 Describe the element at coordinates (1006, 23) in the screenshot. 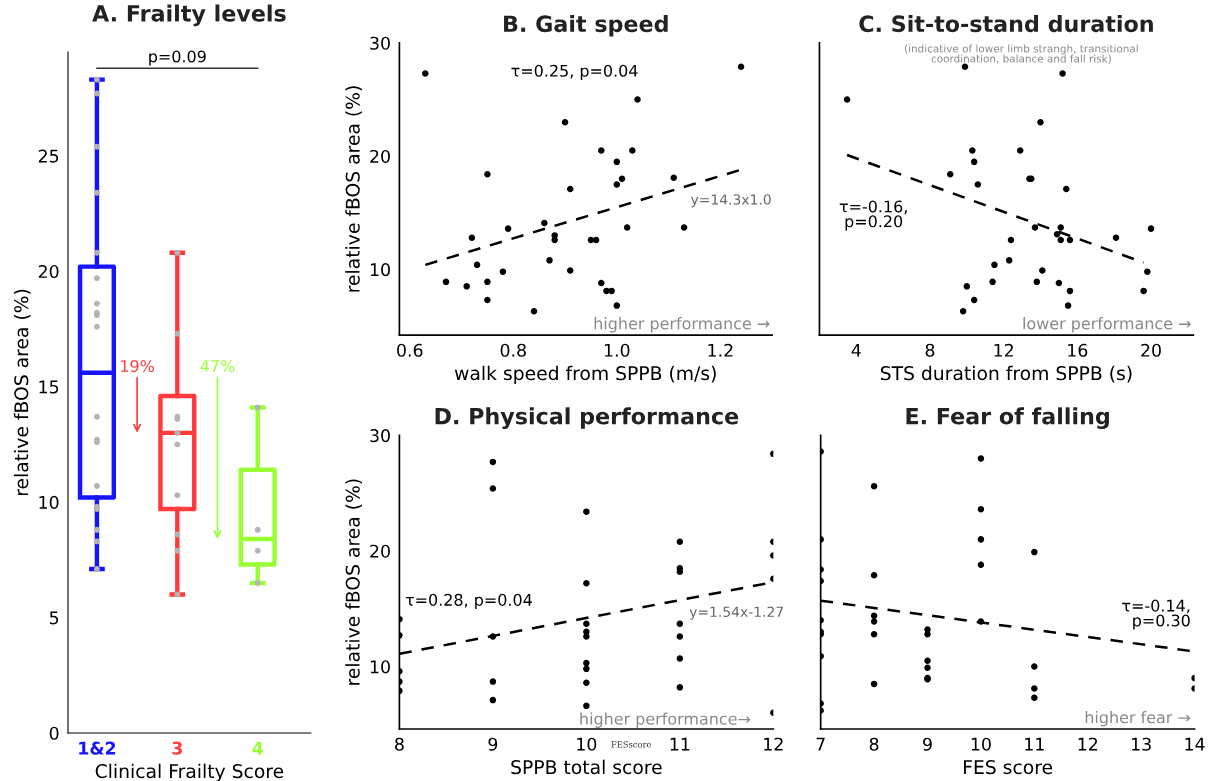

I see `chart-title: C. Sit-to-stand duration` at that location.